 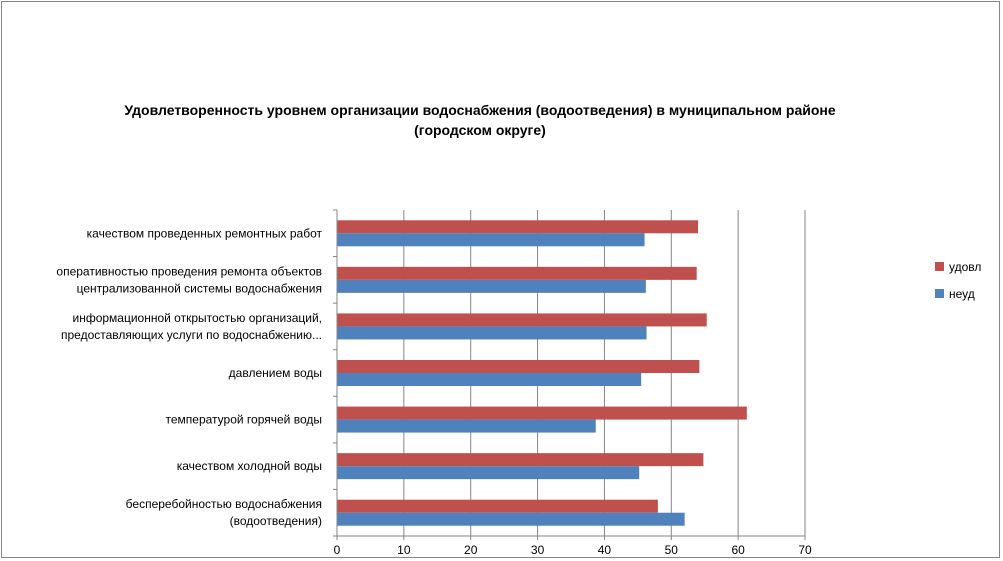 I want to click on x-tick-label: 10, so click(x=404, y=550).